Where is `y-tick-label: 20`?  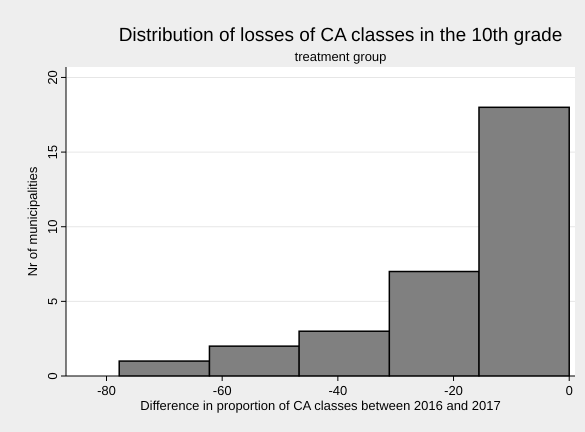
y-tick-label: 20 is located at coordinates (52, 77).